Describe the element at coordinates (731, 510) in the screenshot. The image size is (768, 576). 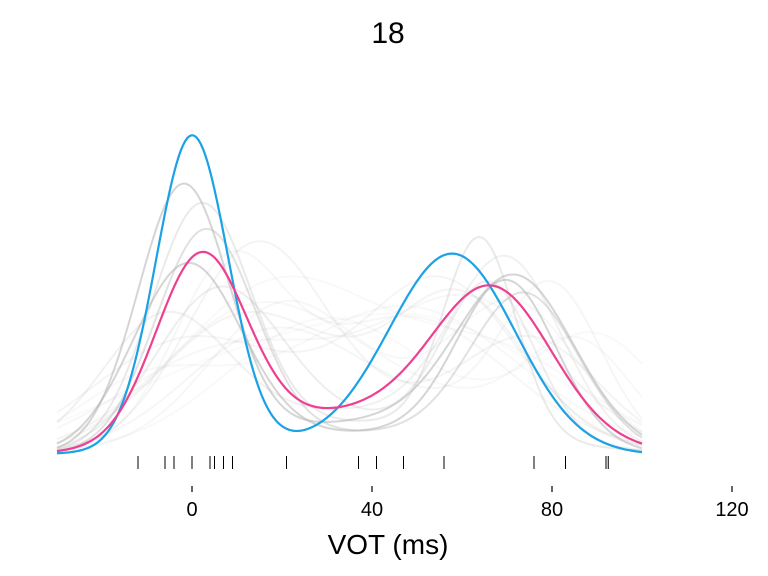
I see `x-tick-label-120: 120` at that location.